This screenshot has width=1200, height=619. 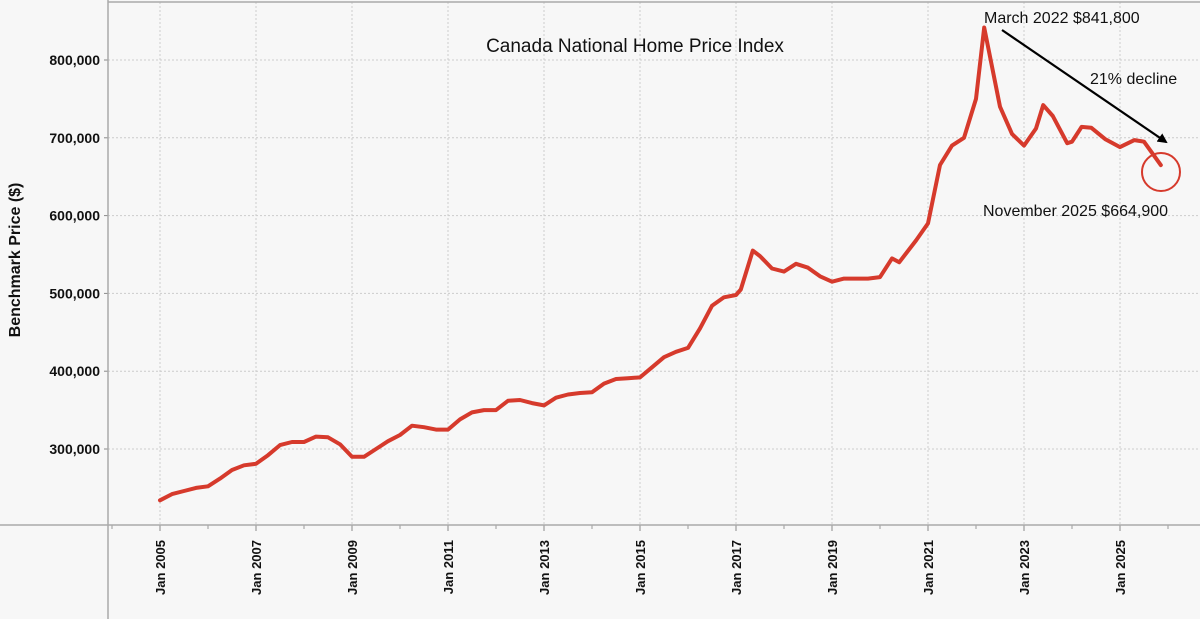 What do you see at coordinates (15, 260) in the screenshot?
I see `y-axis-label: Benchmark Price ($)` at bounding box center [15, 260].